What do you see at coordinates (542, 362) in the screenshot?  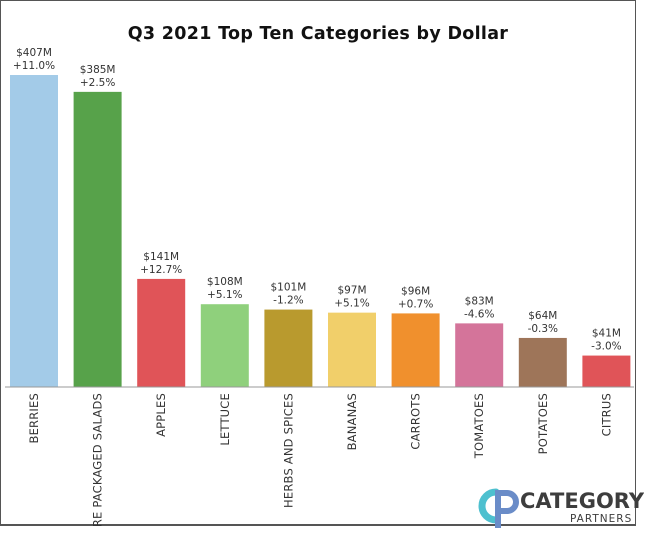 I see `bar-potatoes` at bounding box center [542, 362].